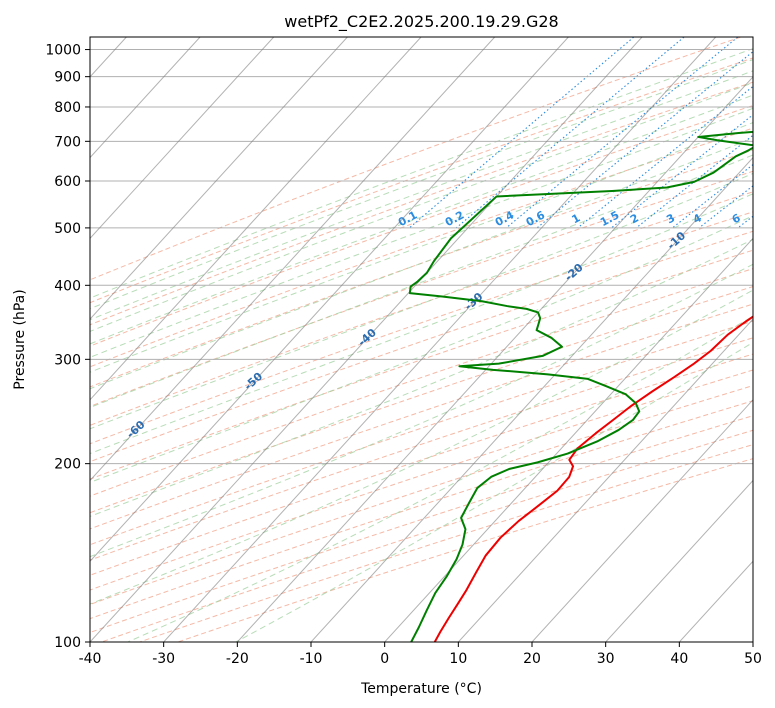 The width and height of the screenshot is (775, 708). What do you see at coordinates (679, 659) in the screenshot?
I see `x-tick-label: 40` at bounding box center [679, 659].